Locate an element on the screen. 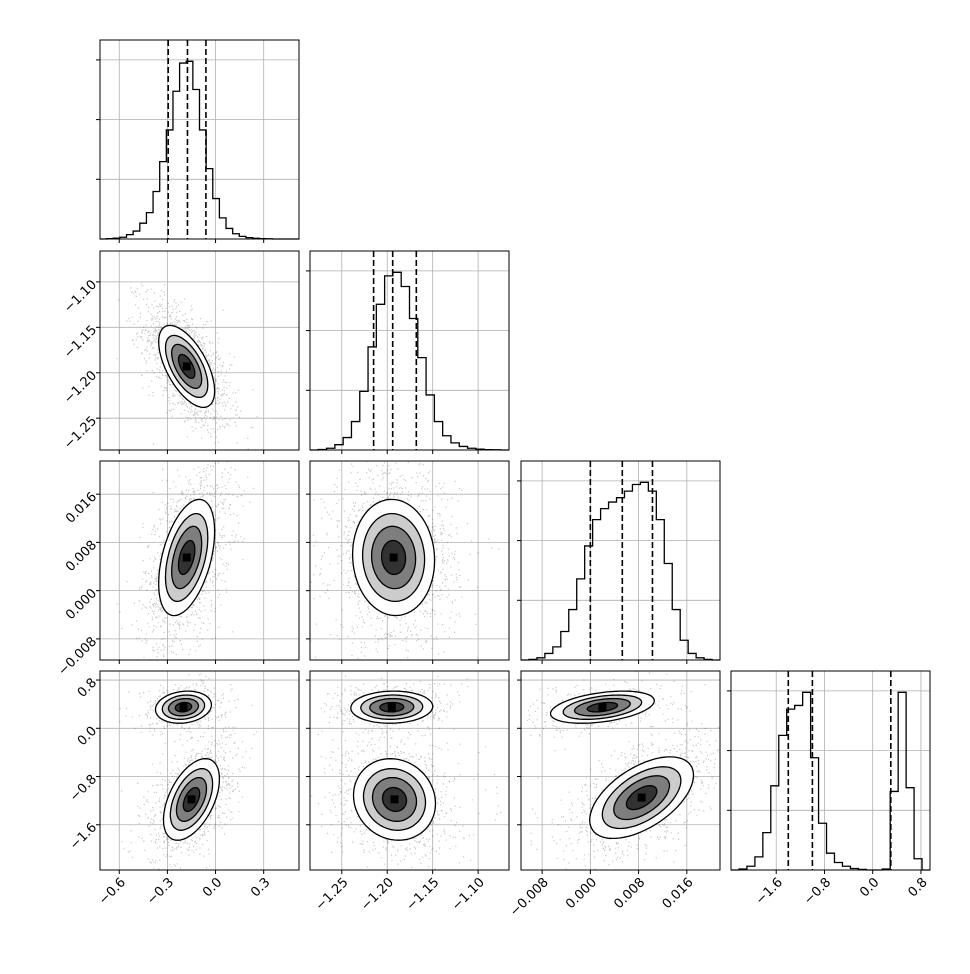 The width and height of the screenshot is (970, 974). y-tick-label: −1.15 is located at coordinates (80, 342).